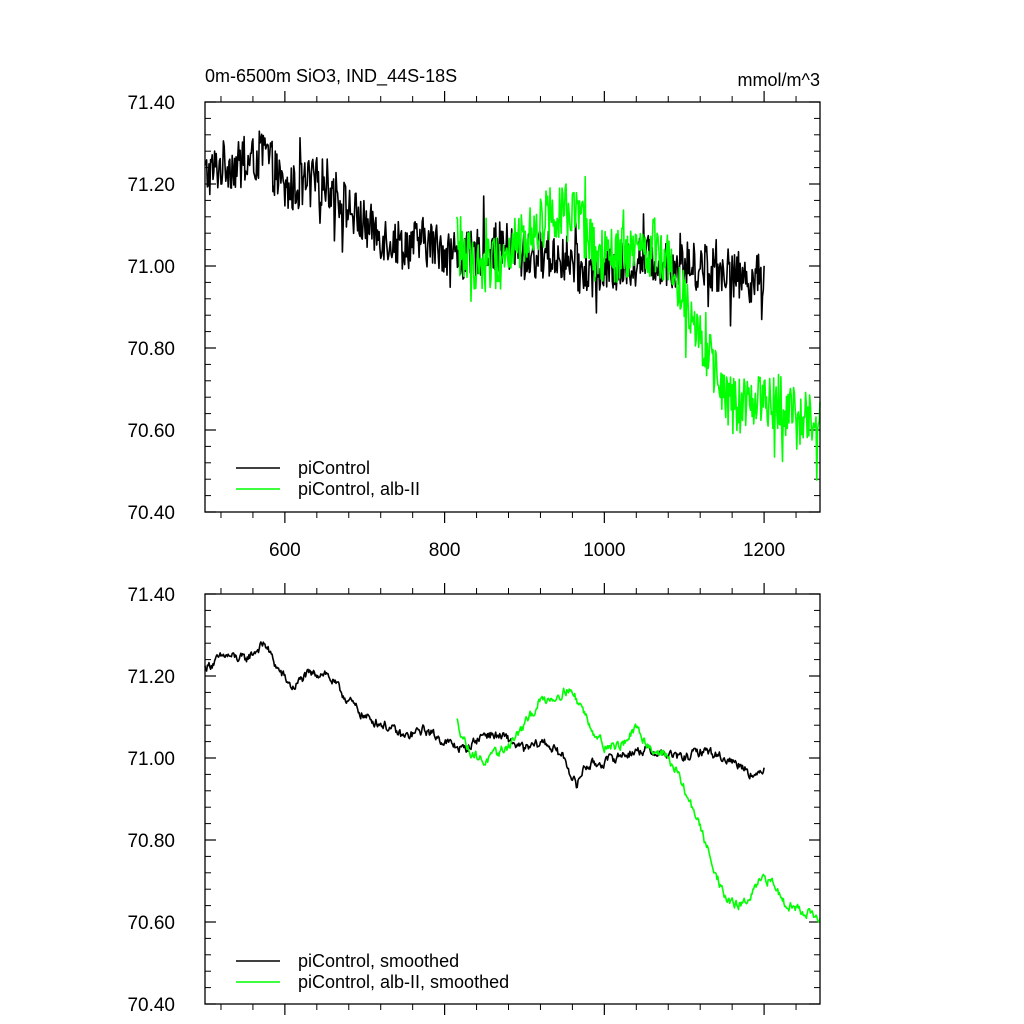  What do you see at coordinates (484, 715) in the screenshot?
I see `series-line-picontrol-smoothed` at bounding box center [484, 715].